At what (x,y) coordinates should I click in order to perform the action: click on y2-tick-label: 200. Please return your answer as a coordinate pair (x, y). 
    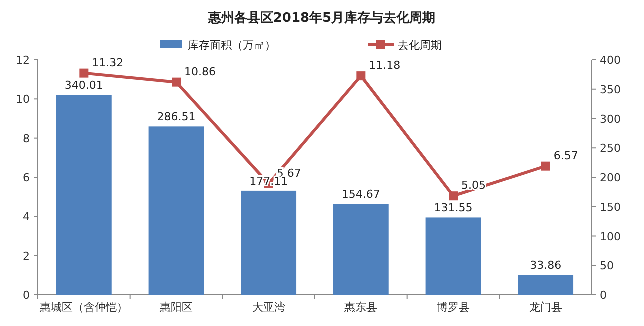
    Looking at the image, I should click on (610, 178).